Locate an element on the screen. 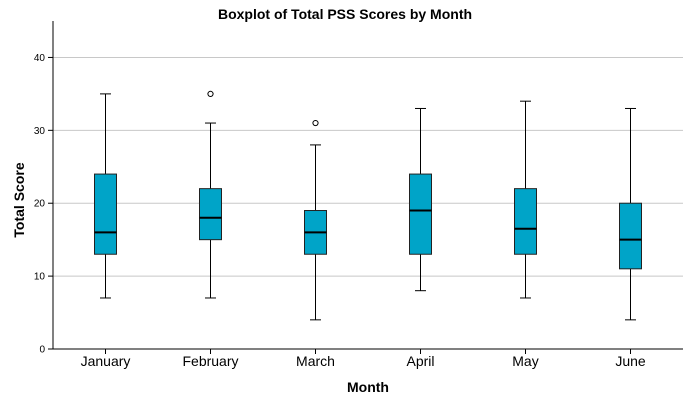 The width and height of the screenshot is (690, 405). x-tick-label: May is located at coordinates (525, 361).